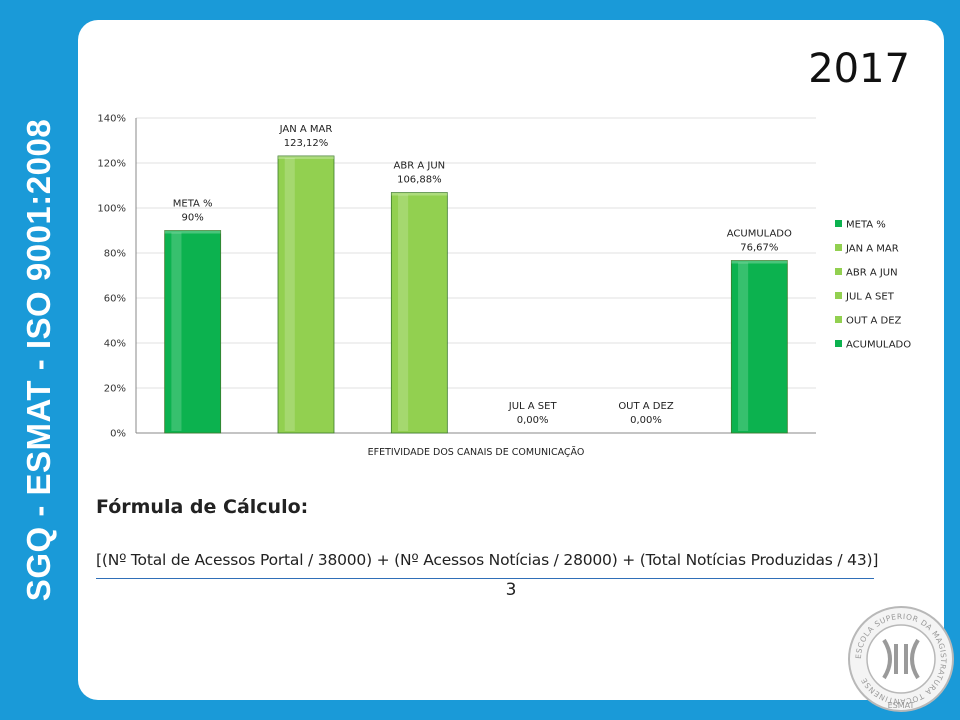 The width and height of the screenshot is (960, 720). What do you see at coordinates (115, 344) in the screenshot?
I see `y-tick-label: 40%` at bounding box center [115, 344].